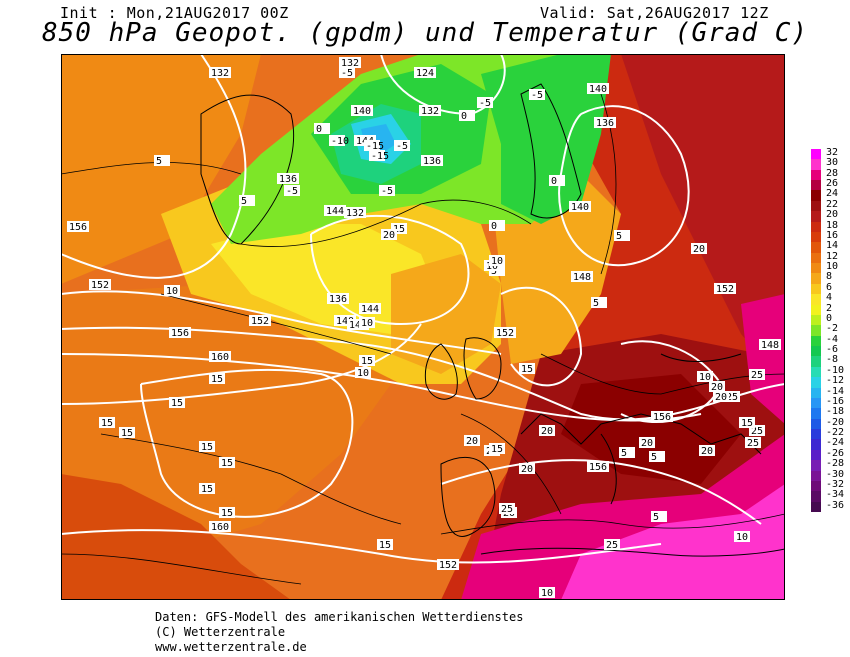 This screenshot has width=850, height=657. What do you see at coordinates (829, 308) in the screenshot?
I see `legend-label: 2` at bounding box center [829, 308].